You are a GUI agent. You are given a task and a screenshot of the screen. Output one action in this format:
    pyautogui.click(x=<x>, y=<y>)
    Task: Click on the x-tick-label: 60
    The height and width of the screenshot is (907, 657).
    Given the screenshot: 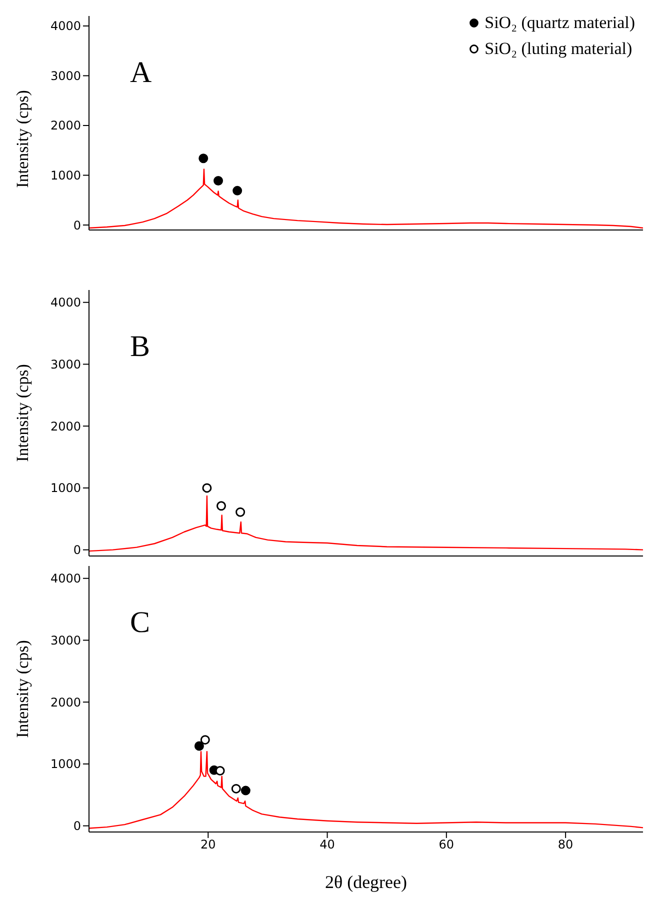 What is the action you would take?
    pyautogui.click(x=446, y=845)
    